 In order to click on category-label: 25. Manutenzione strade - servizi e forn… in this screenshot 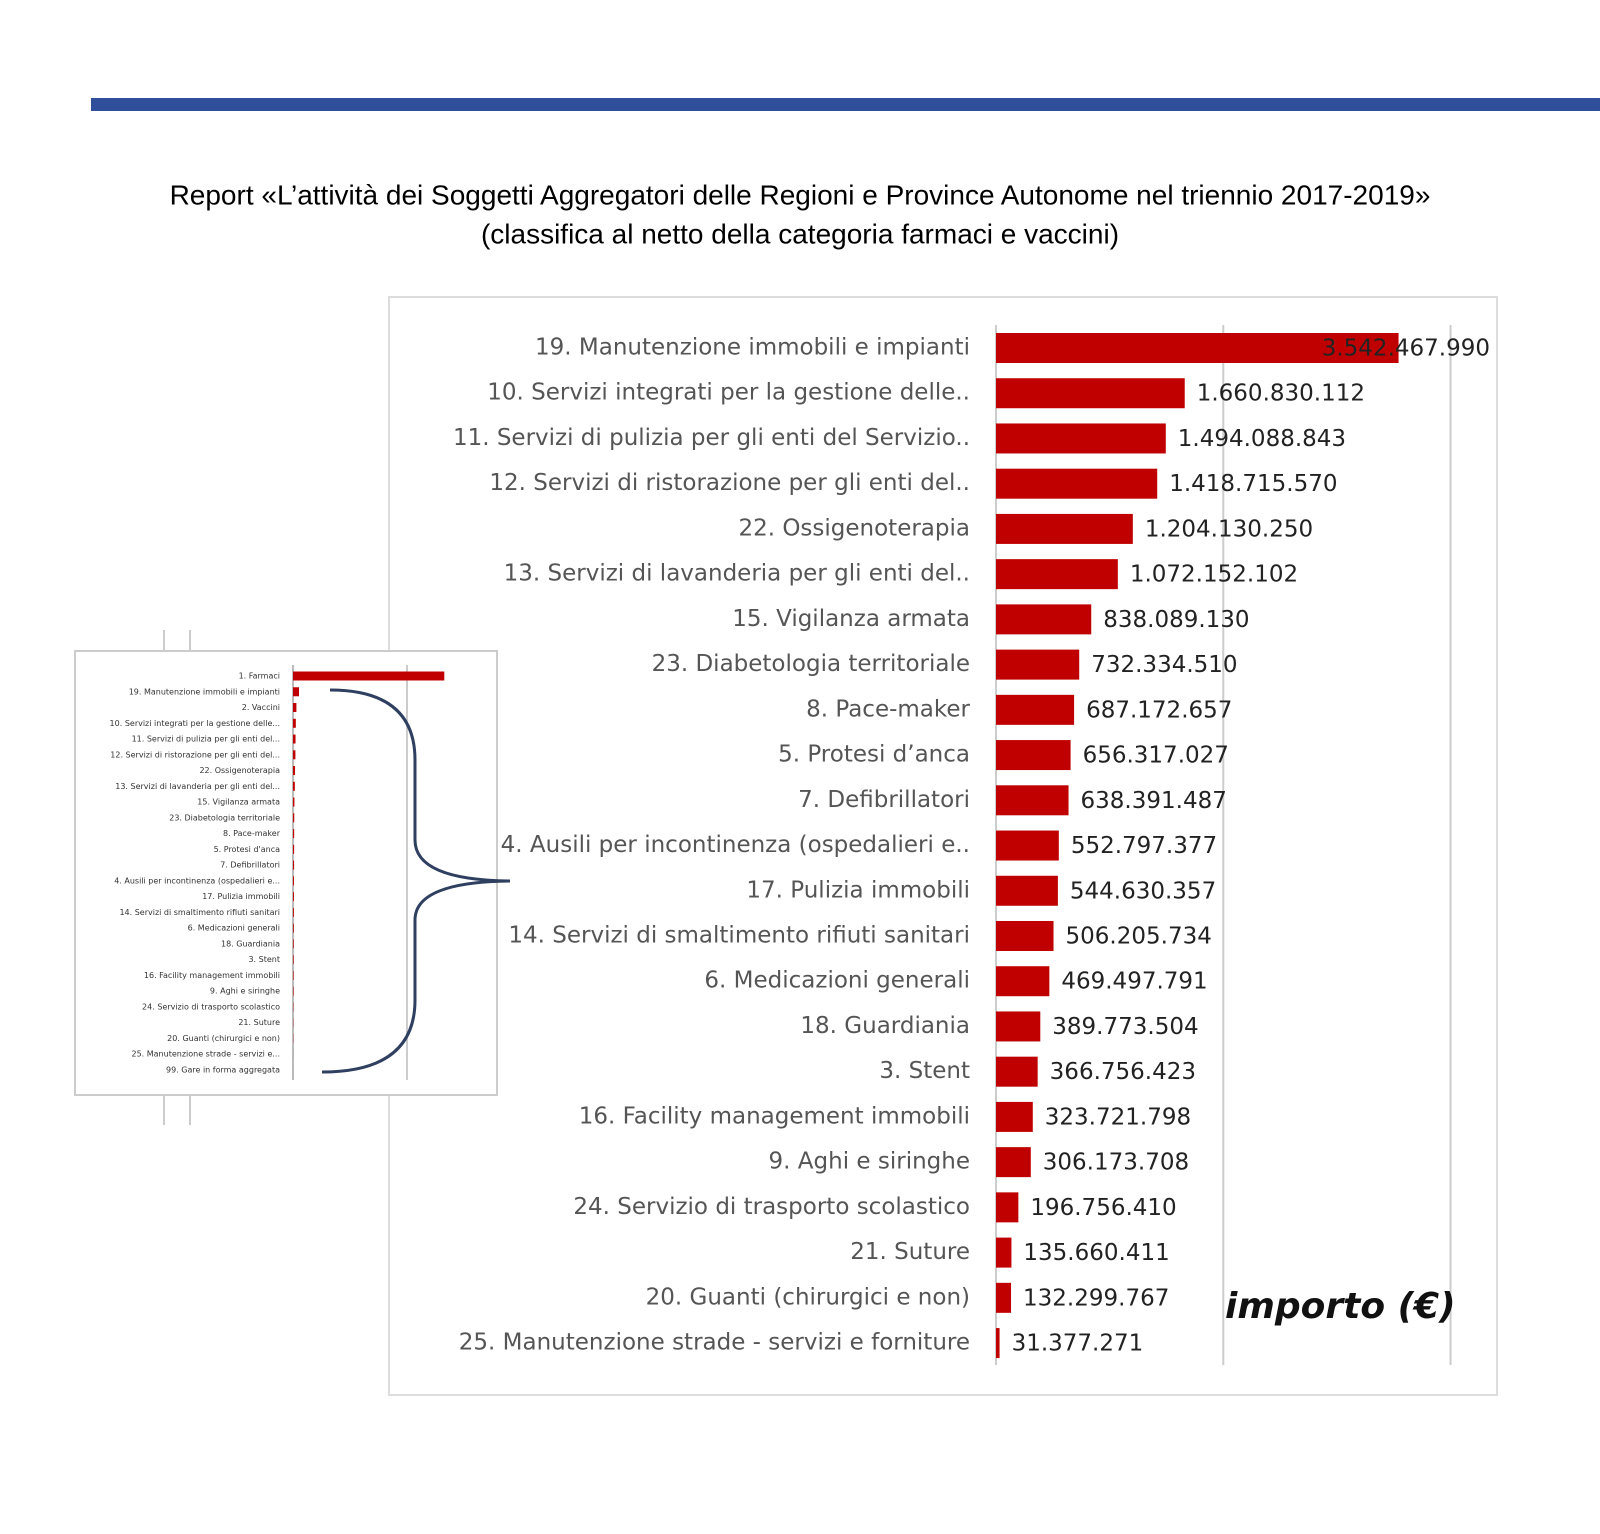, I will do `click(714, 1343)`.